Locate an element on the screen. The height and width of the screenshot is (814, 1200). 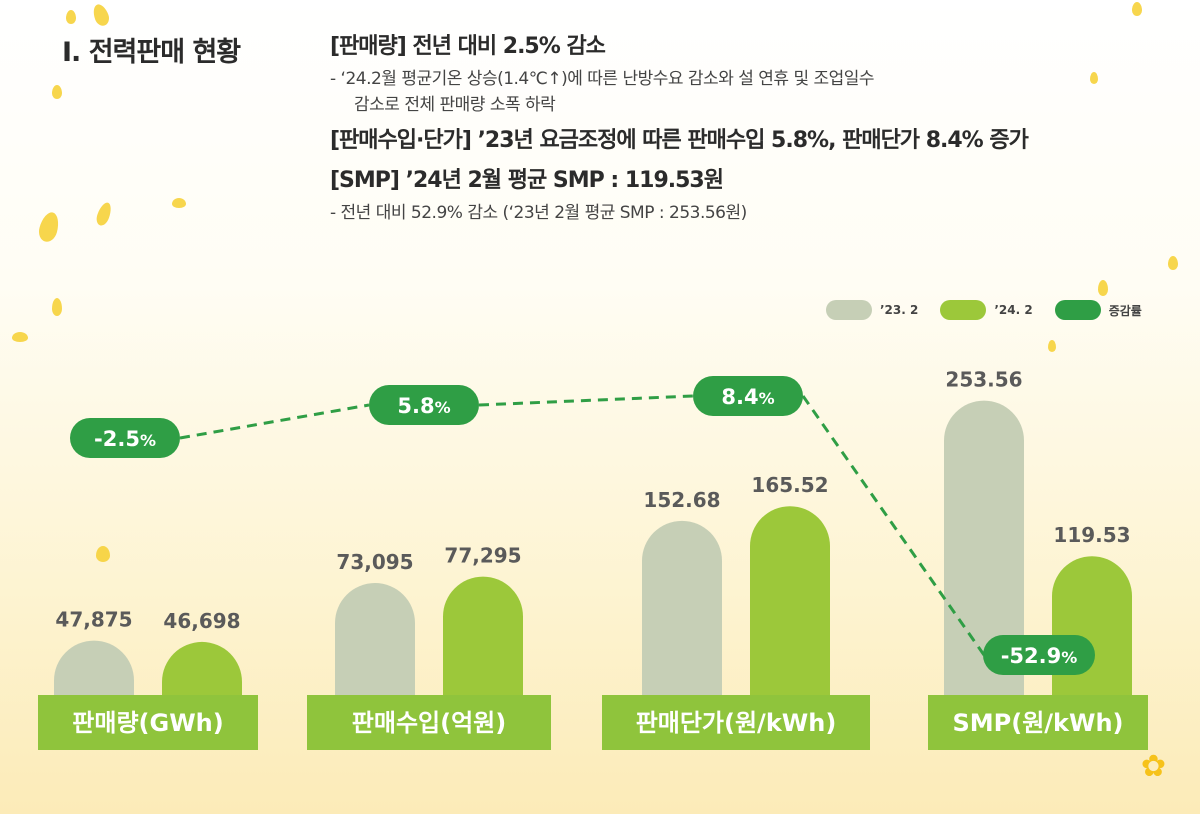
rate-badge-label: 8.4% is located at coordinates (747, 397).